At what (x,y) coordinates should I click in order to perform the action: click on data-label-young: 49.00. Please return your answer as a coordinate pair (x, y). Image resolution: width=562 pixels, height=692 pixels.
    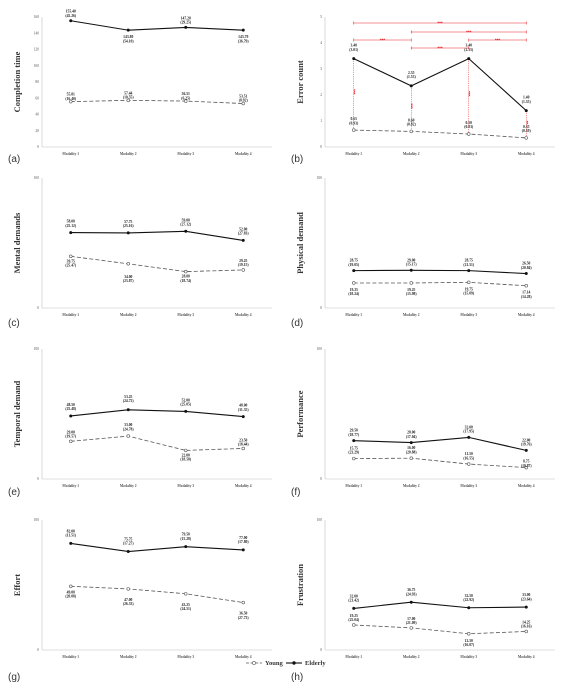
    Looking at the image, I should click on (71, 592).